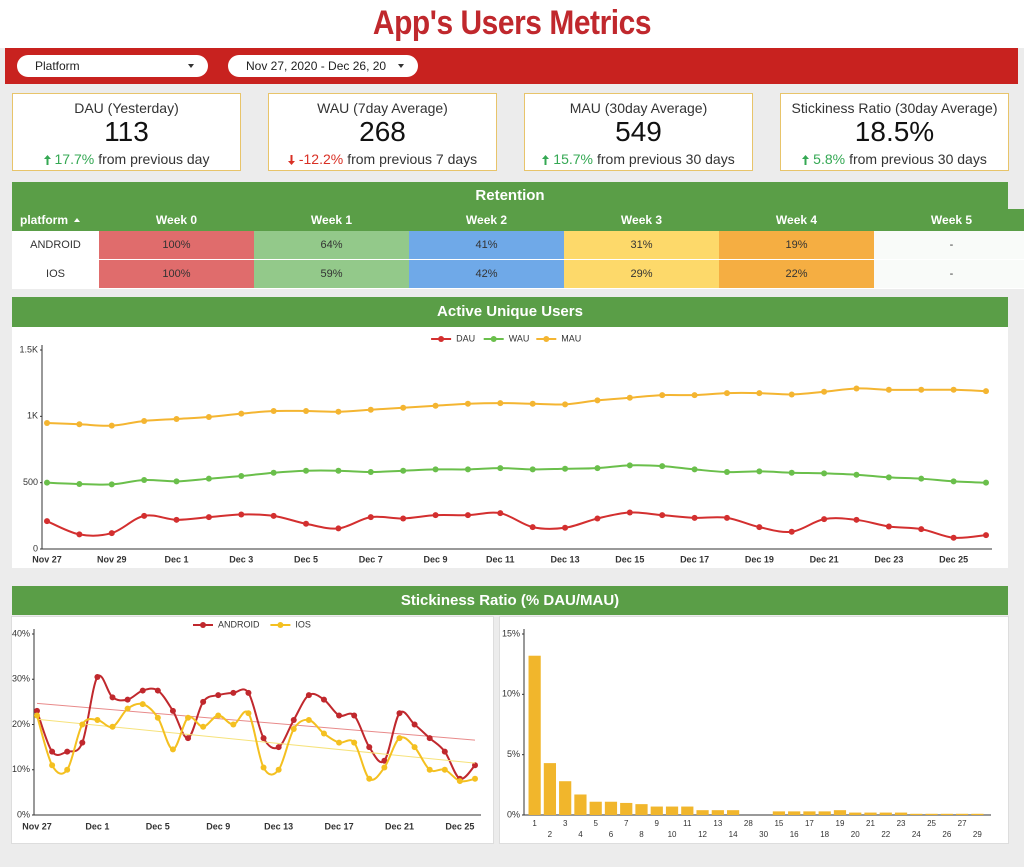 The image size is (1024, 867). I want to click on x-tick-label: Dec 9, so click(436, 559).